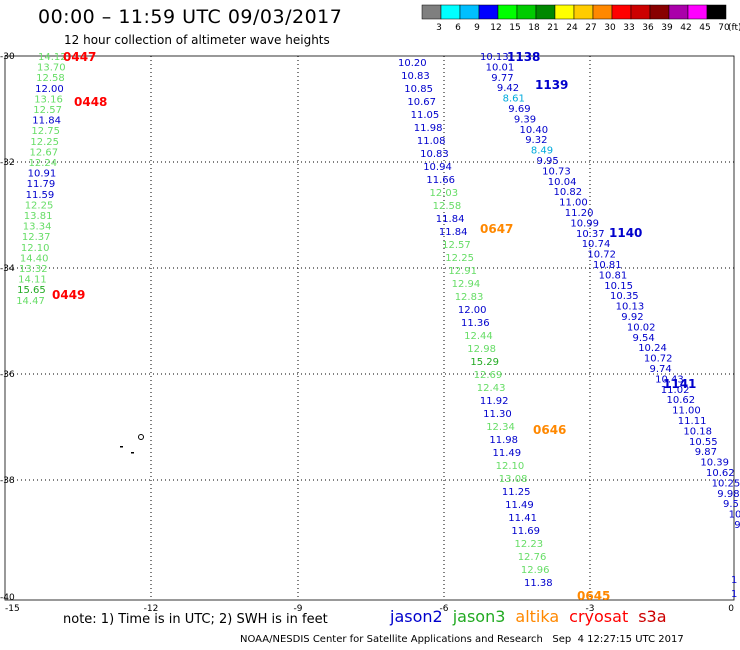  What do you see at coordinates (190, 17) in the screenshot?
I see `page-title: 00:00 – 11:59 UTC 09/03/2017` at bounding box center [190, 17].